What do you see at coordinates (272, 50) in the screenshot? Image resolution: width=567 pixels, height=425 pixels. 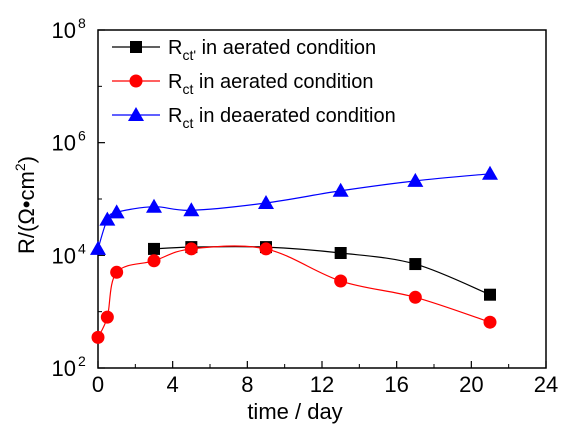 I see `legend-label-1: Rct' in aerated condition` at bounding box center [272, 50].